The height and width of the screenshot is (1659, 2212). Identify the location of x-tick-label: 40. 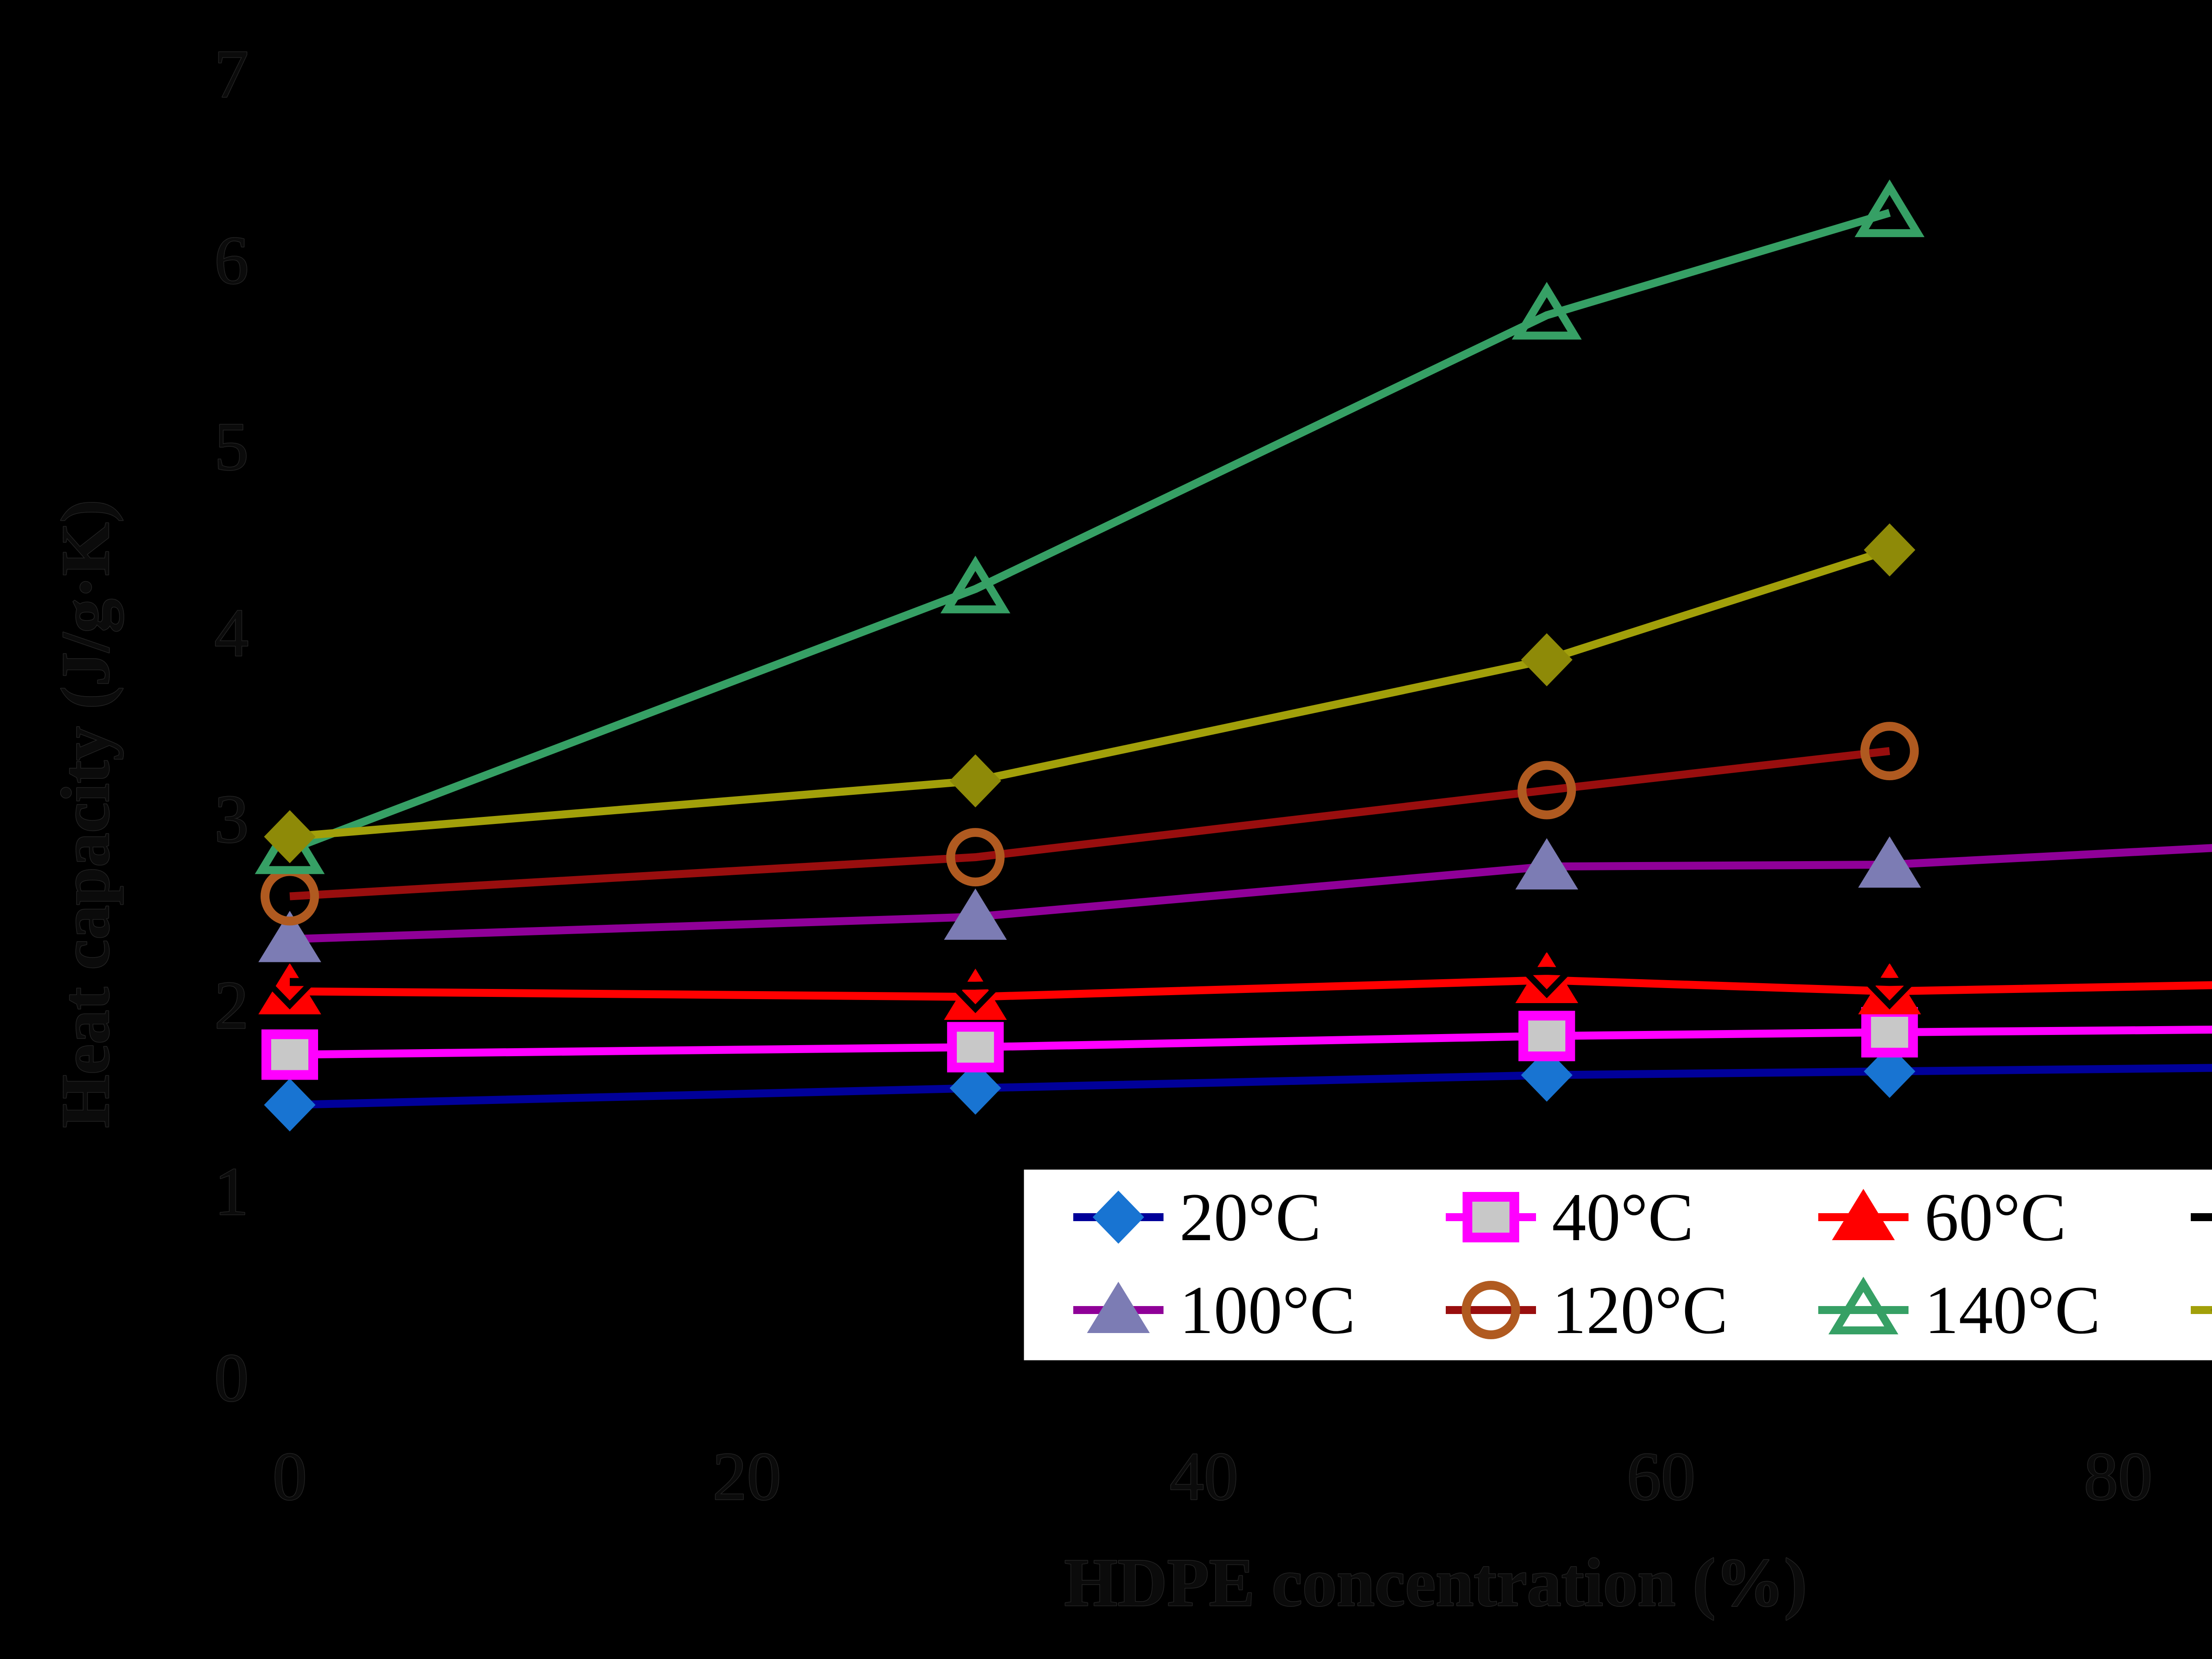
(1204, 1476).